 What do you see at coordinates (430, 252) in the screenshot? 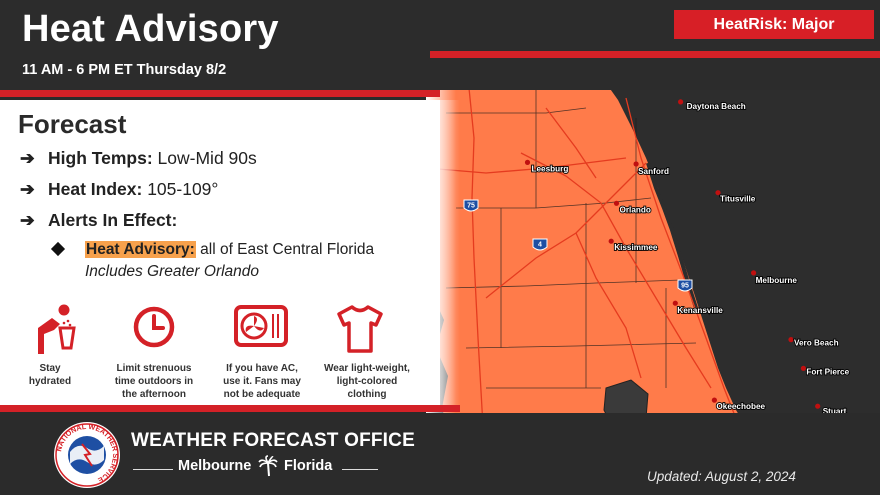
I see `panel-fade` at bounding box center [430, 252].